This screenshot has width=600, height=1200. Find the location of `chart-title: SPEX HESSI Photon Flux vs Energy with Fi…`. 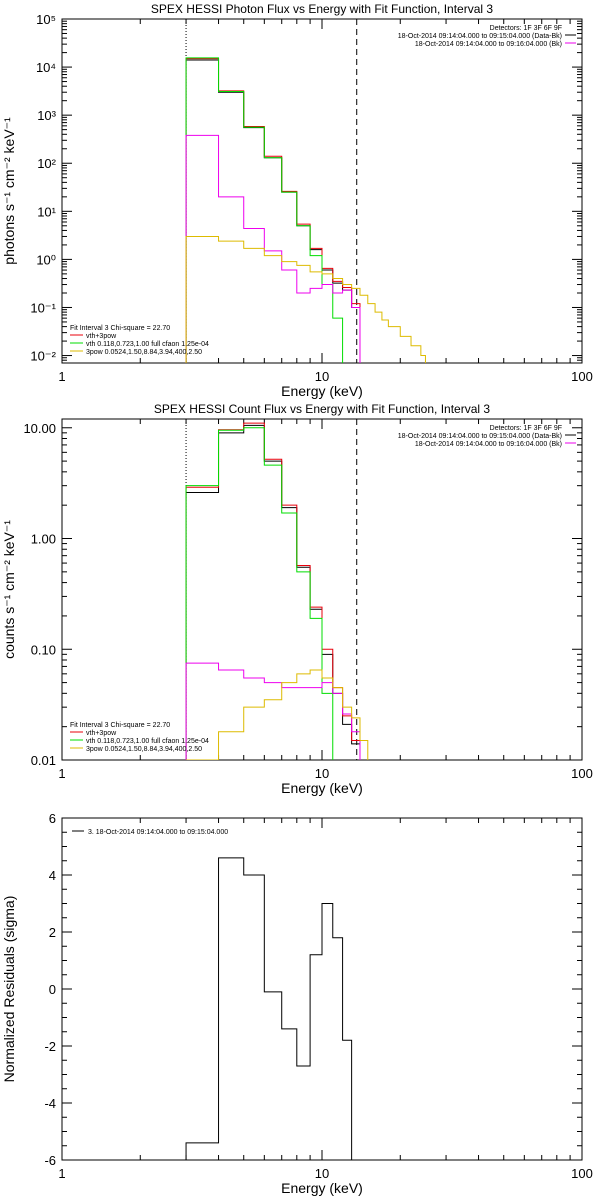

chart-title: SPEX HESSI Photon Flux vs Energy with Fi… is located at coordinates (322, 9).